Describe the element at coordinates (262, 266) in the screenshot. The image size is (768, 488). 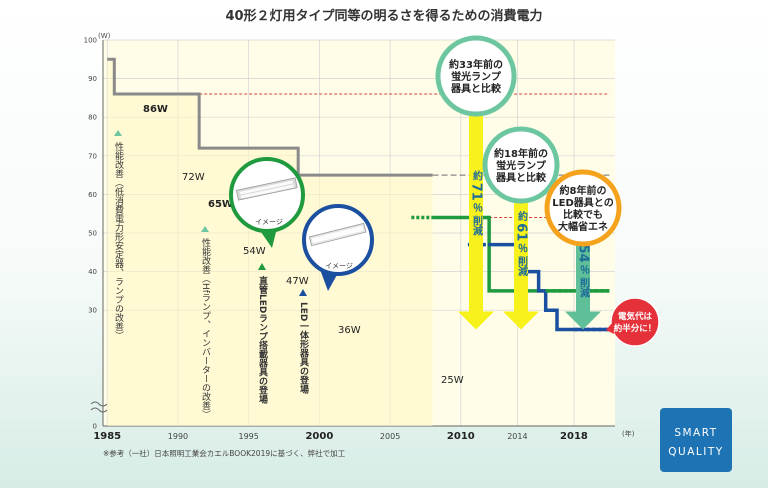
I see `led-straight-arrow-icon` at that location.